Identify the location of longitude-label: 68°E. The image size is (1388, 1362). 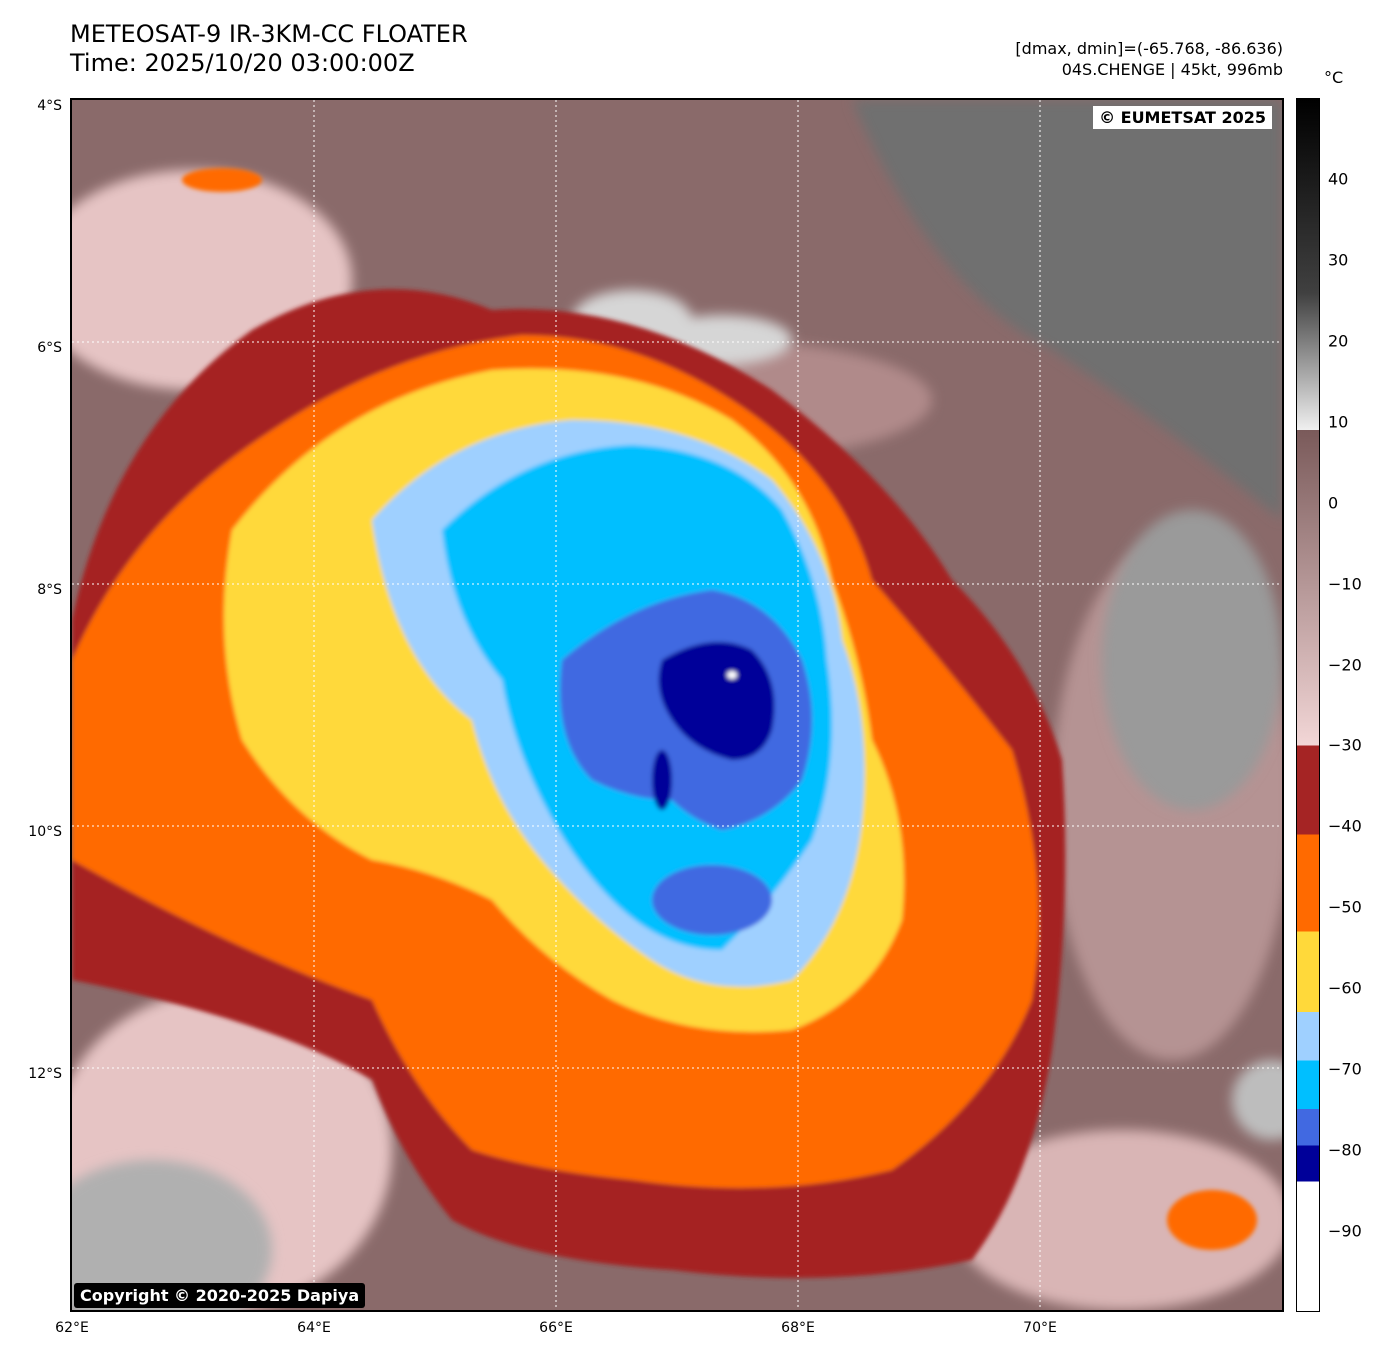
(798, 1328).